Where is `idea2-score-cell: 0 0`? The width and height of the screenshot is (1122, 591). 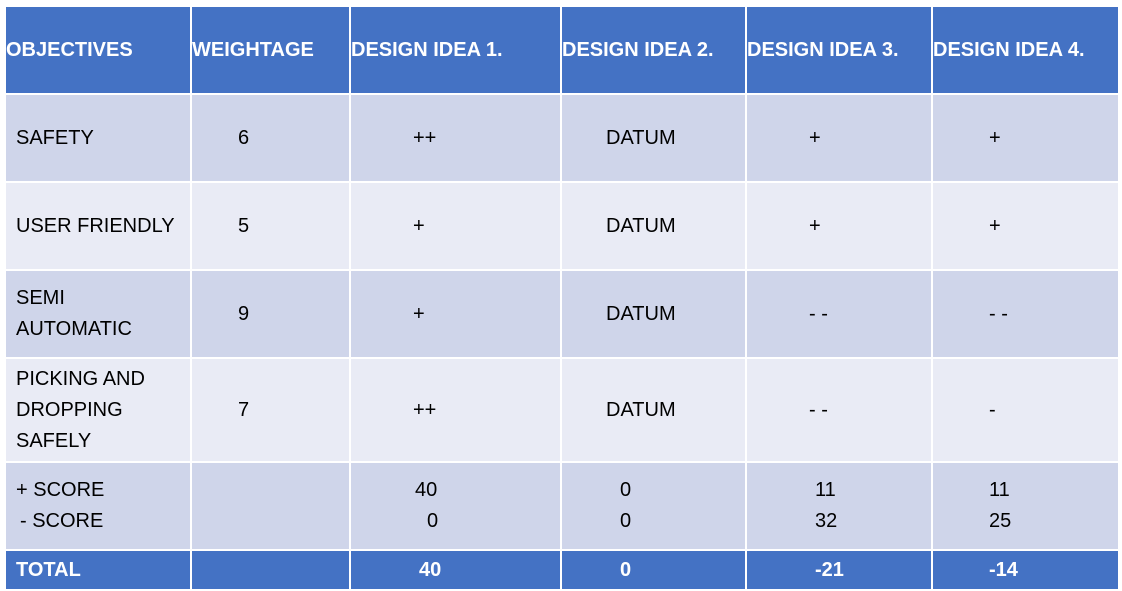
idea2-score-cell: 0 0 is located at coordinates (653, 506).